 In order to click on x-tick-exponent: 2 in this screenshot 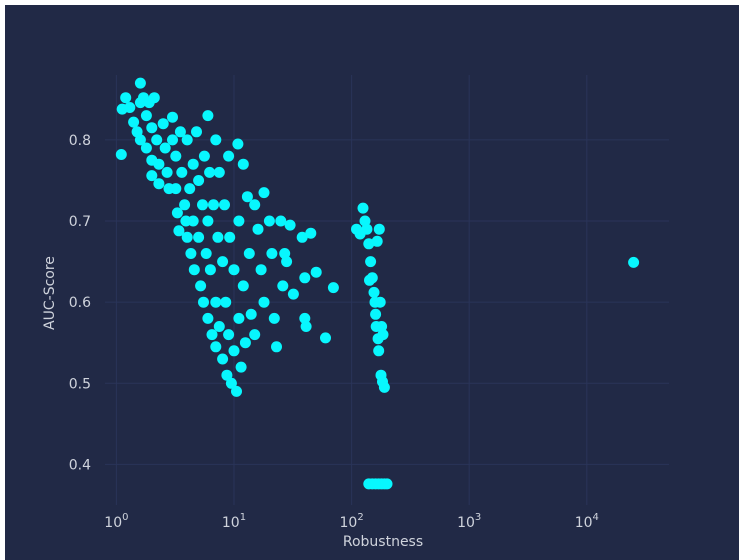, I will do `click(360, 517)`.